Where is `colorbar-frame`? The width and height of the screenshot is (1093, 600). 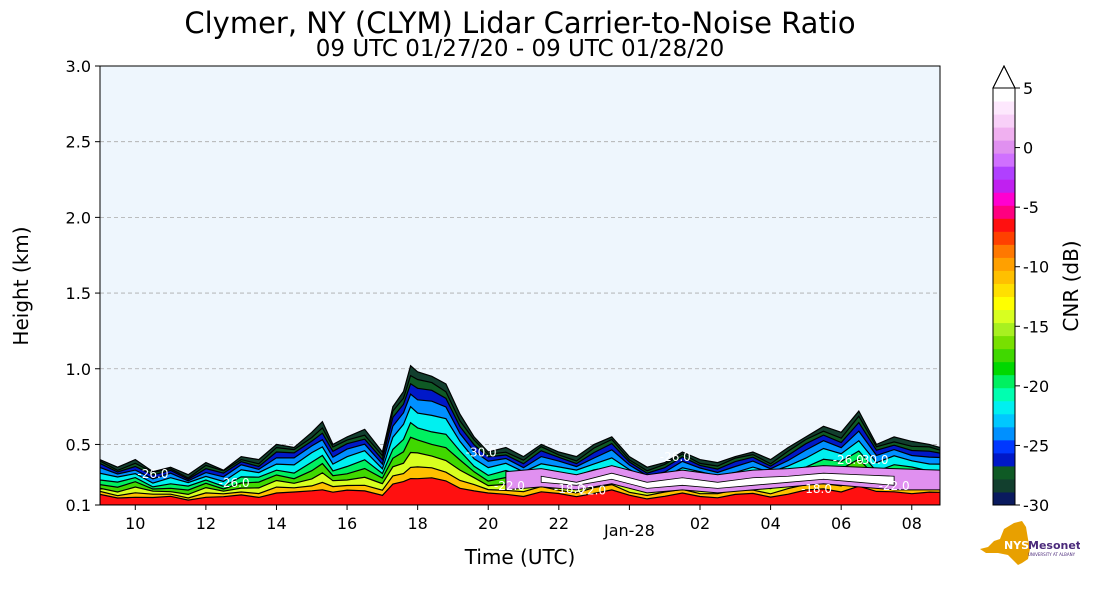 colorbar-frame is located at coordinates (1004, 285).